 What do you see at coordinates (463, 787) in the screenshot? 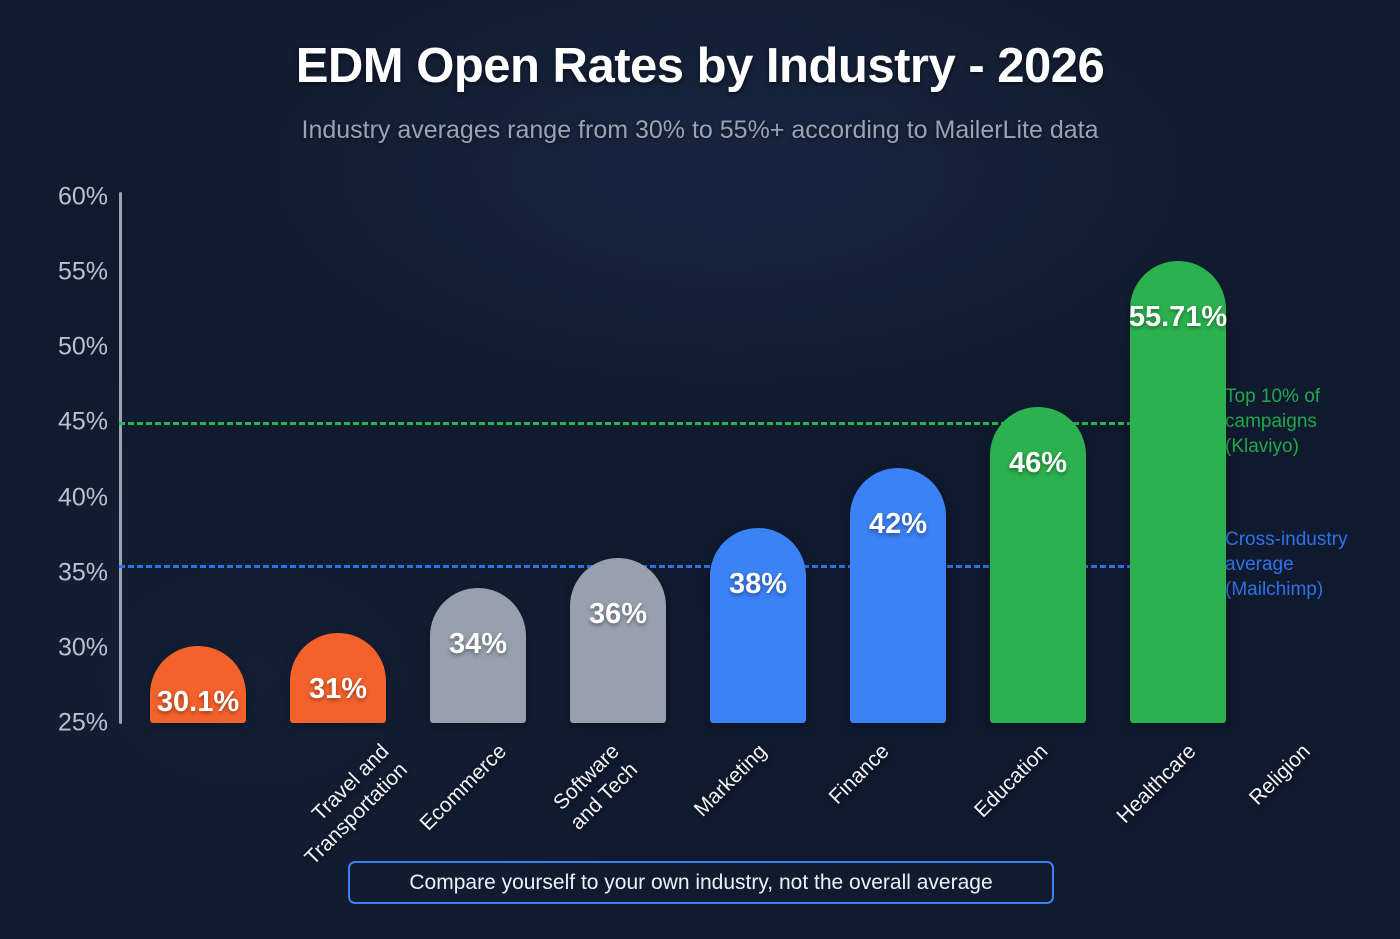
I see `x-axis-category-label: Ecommerce` at bounding box center [463, 787].